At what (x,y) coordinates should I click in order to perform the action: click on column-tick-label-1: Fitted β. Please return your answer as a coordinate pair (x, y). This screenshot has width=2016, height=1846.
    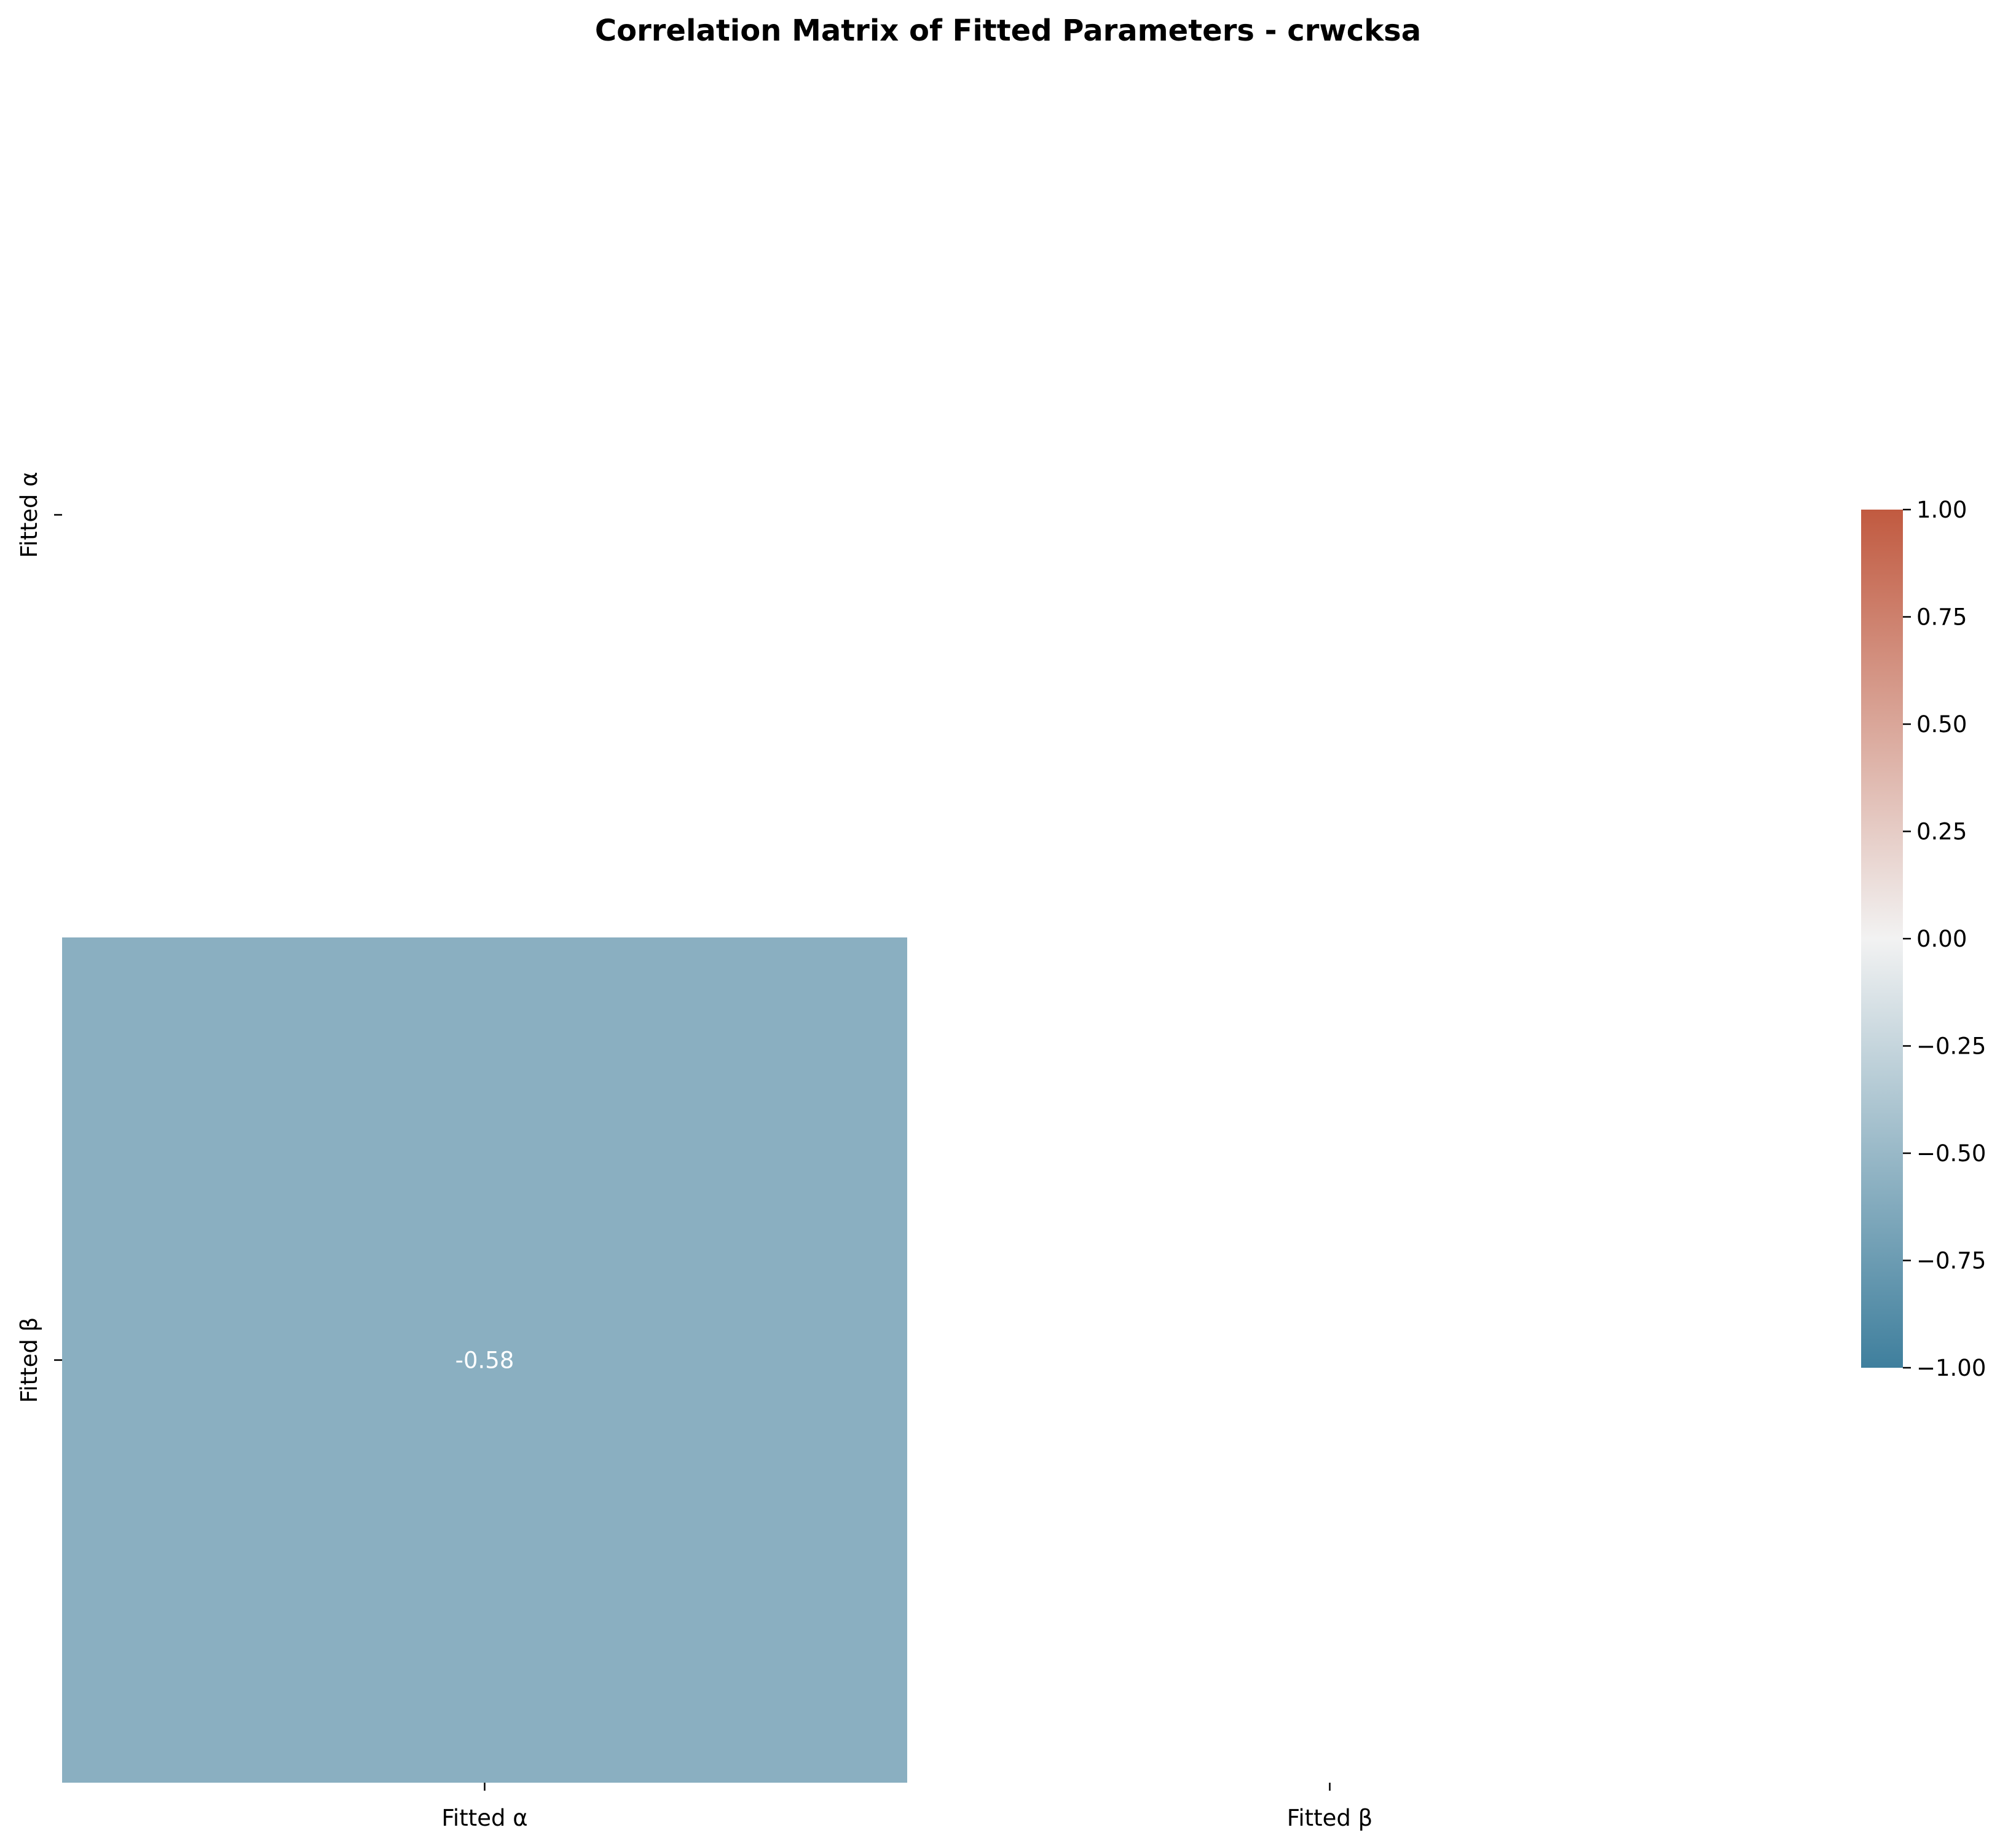
    Looking at the image, I should click on (1330, 1818).